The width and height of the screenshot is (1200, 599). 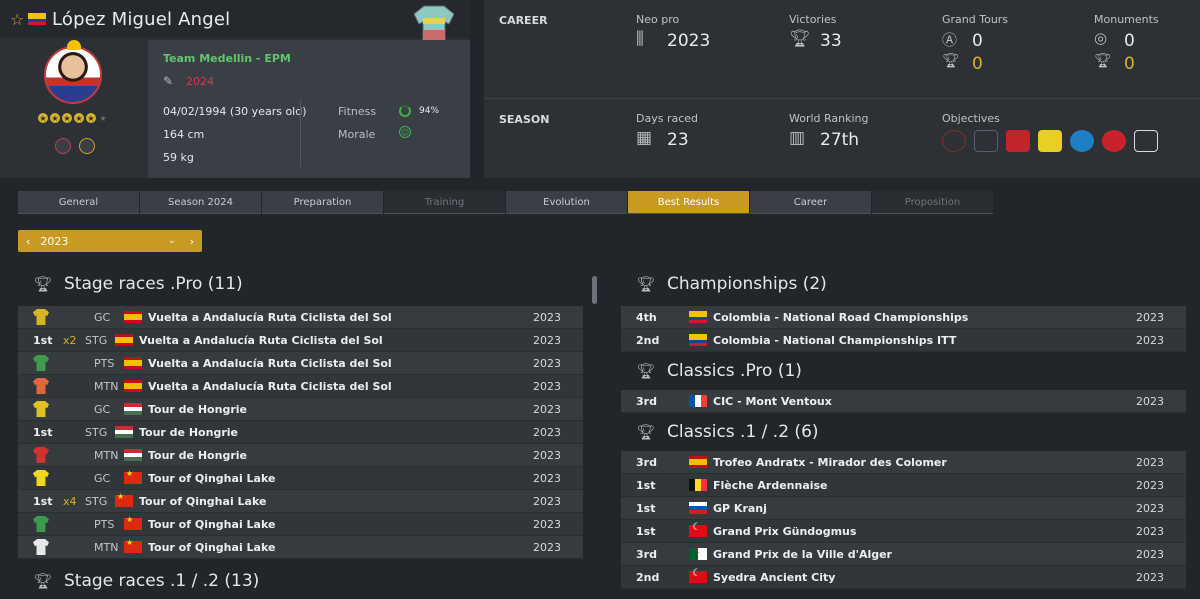 I want to click on jersey-icon, so click(x=41, y=386).